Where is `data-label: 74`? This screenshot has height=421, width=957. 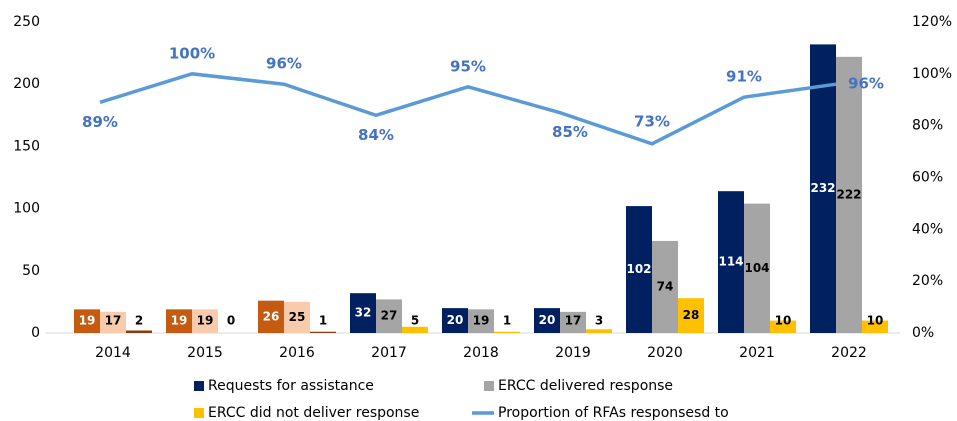 data-label: 74 is located at coordinates (665, 286).